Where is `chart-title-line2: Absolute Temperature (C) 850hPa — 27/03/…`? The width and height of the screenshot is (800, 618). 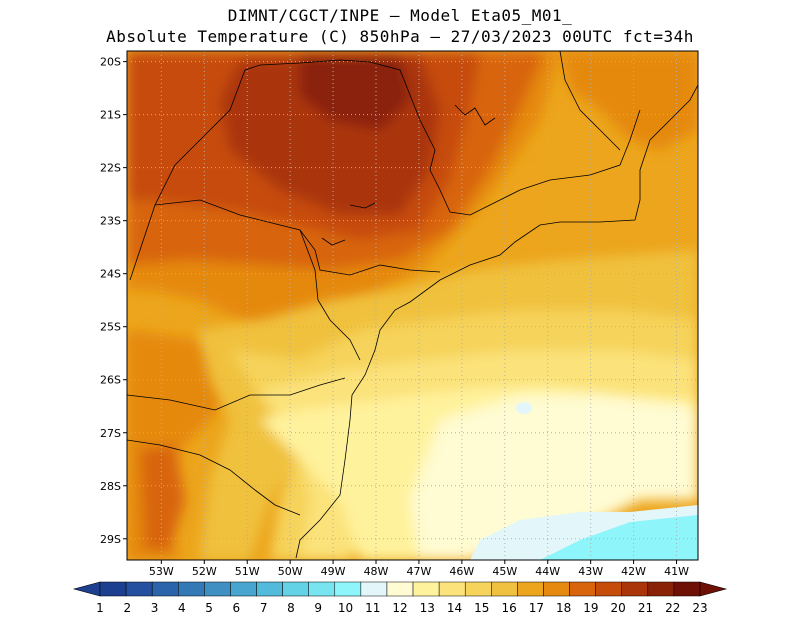
chart-title-line2: Absolute Temperature (C) 850hPa — 27/03/… is located at coordinates (400, 36).